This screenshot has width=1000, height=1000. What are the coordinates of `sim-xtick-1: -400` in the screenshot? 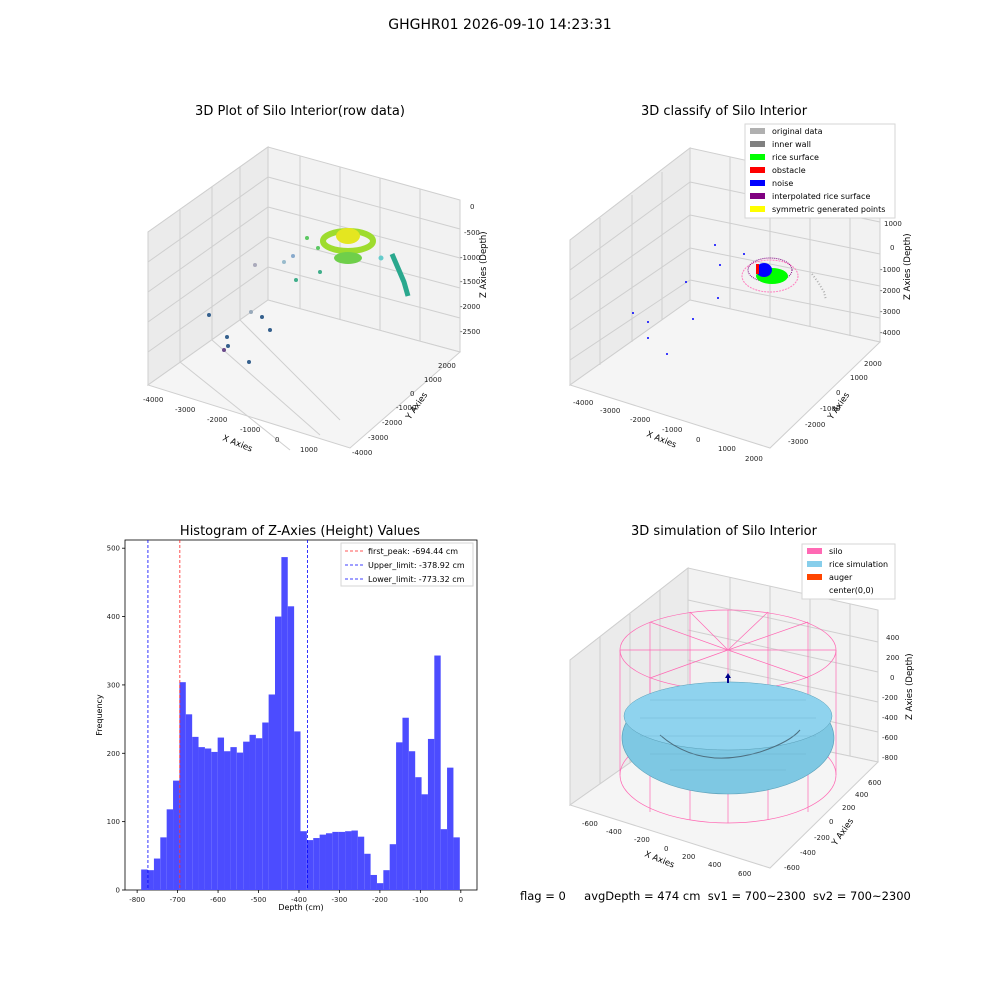 It's located at (614, 832).